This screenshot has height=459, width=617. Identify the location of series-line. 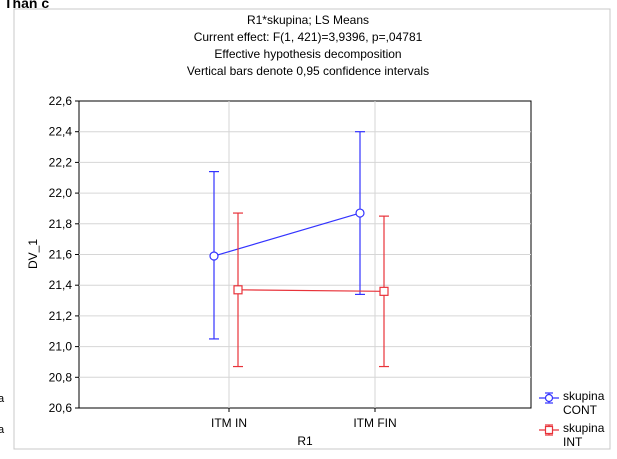
(311, 290).